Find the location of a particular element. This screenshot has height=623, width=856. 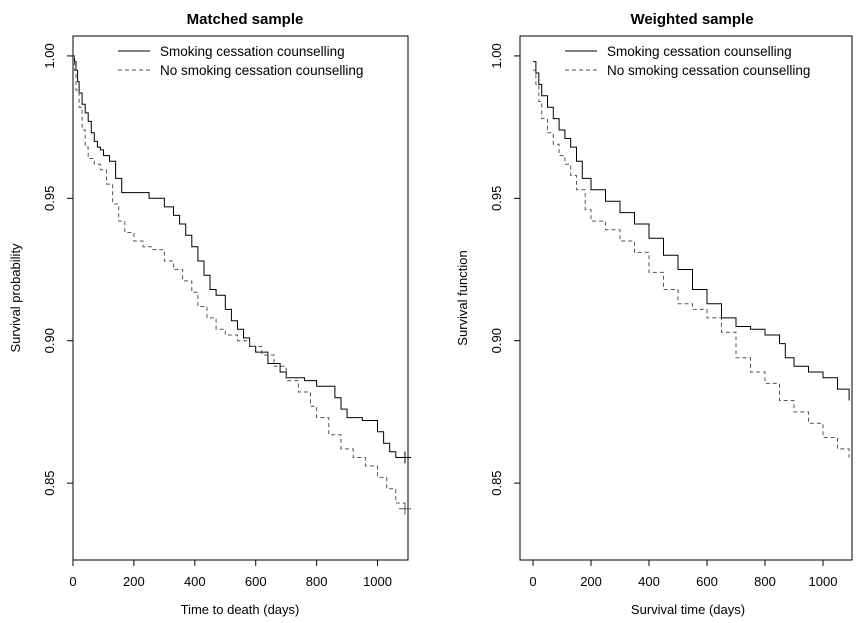

y-axis-label: Survival probability is located at coordinates (15, 298).